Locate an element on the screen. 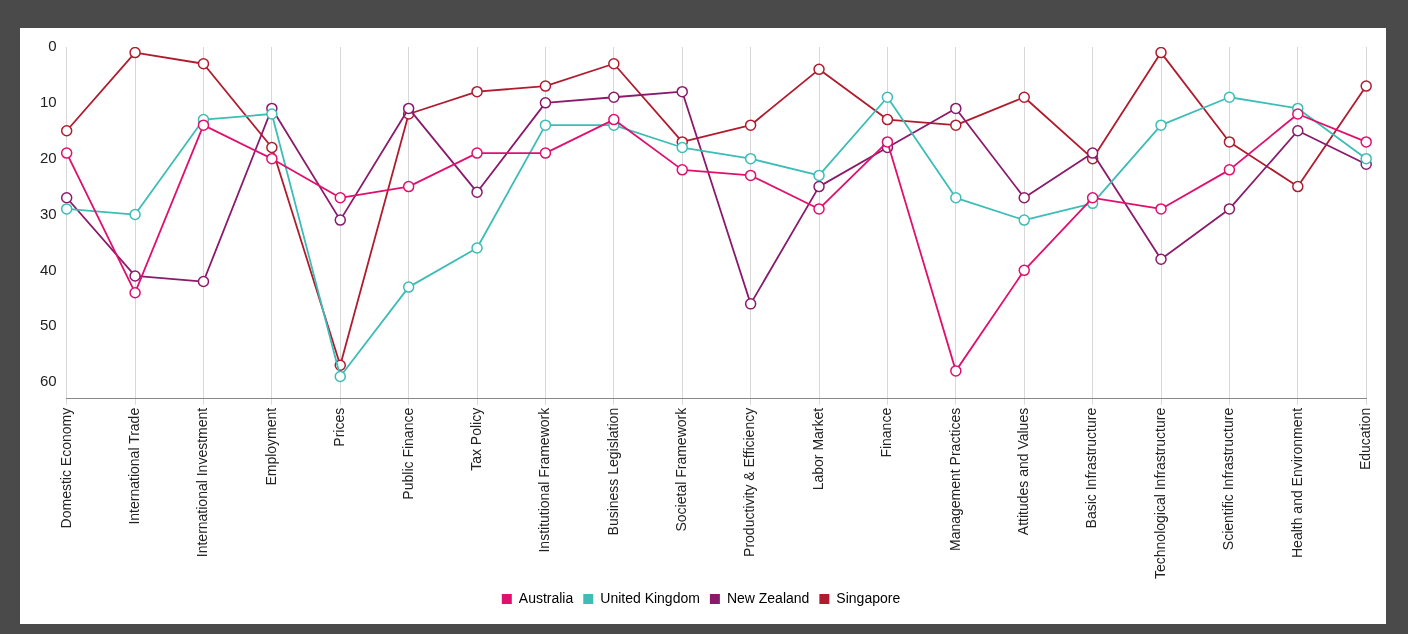 This screenshot has height=634, width=1408. x-tick-label: Basic Infrastructure is located at coordinates (1091, 468).